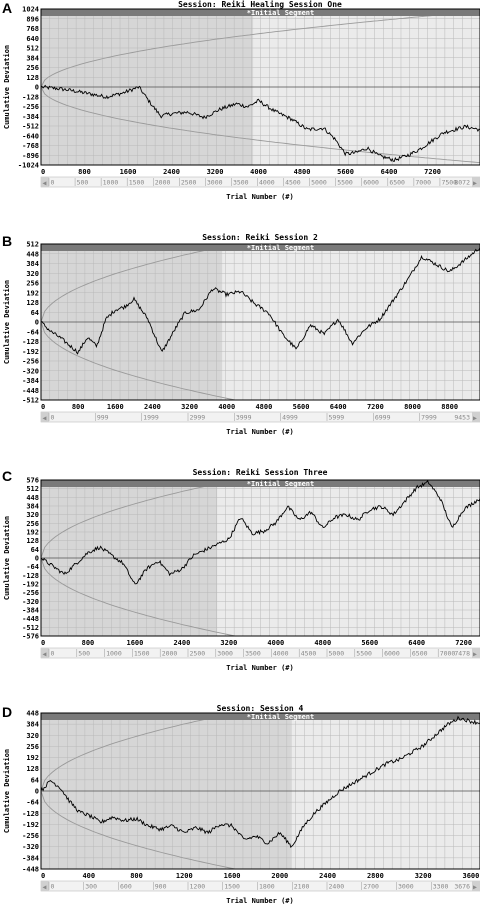 This screenshot has width=480, height=909. What do you see at coordinates (244, 418) in the screenshot?
I see `panel-b-sub-label: 3999` at bounding box center [244, 418].